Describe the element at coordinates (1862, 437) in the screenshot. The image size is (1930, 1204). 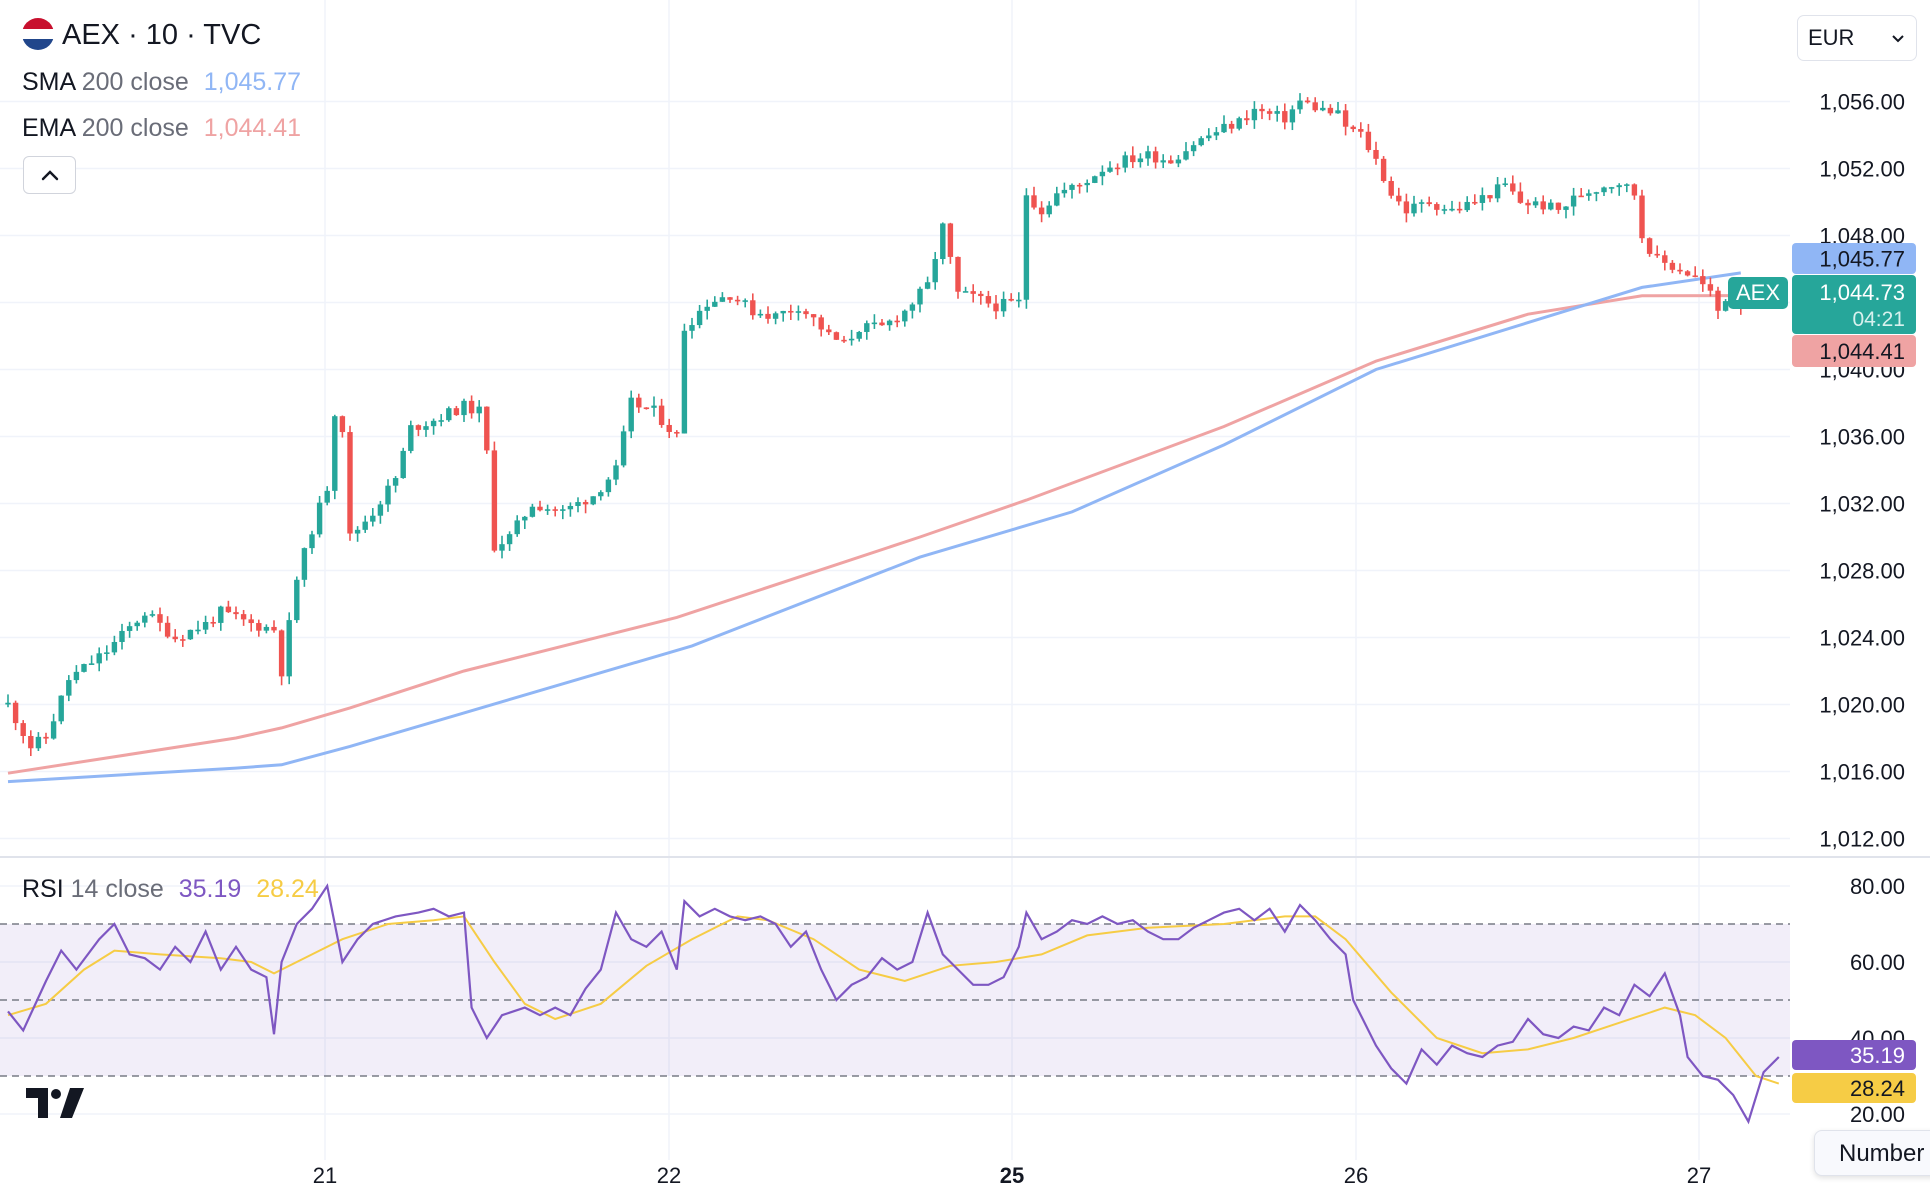
I see `price-label: 1,036.00` at that location.